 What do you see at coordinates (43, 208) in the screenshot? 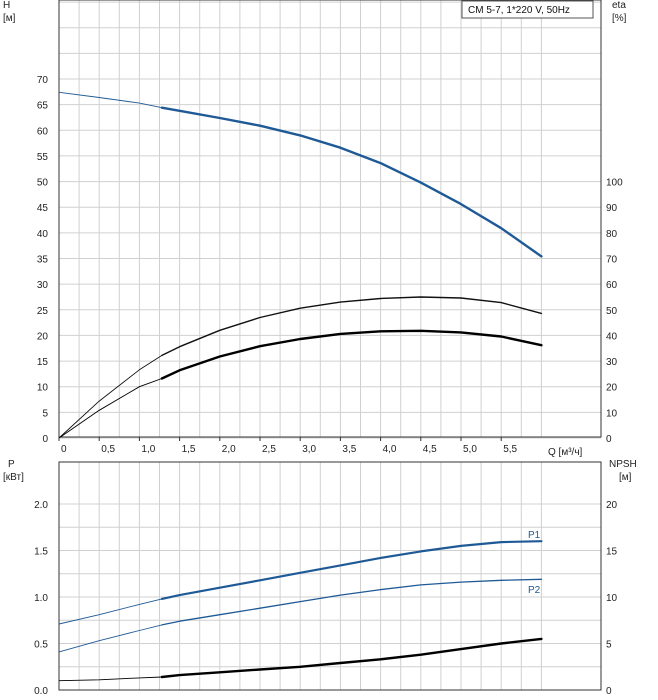
I see `y-left-tick-label: 45` at bounding box center [43, 208].